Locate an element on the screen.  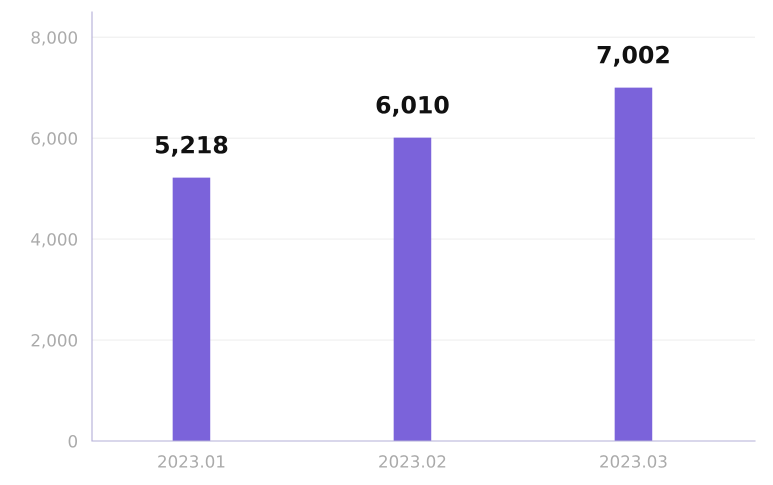
x-tick-label: 2023.03 is located at coordinates (633, 461).